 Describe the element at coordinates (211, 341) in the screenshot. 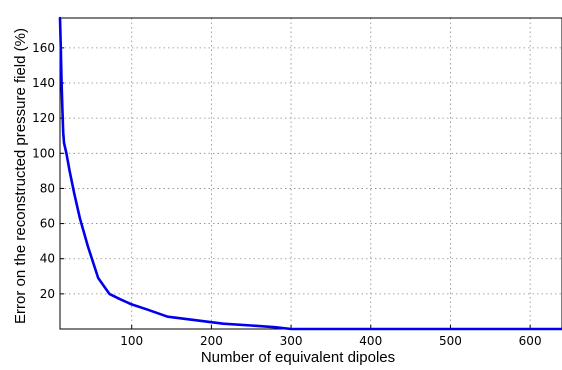

I see `x-tick-label: 200` at that location.